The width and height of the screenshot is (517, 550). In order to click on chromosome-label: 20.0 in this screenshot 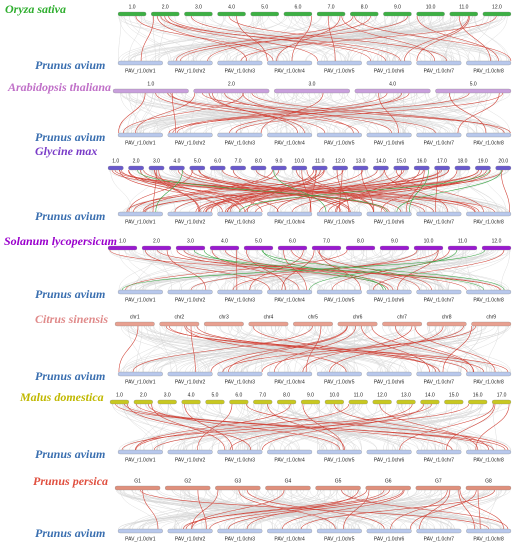, I will do `click(503, 161)`.